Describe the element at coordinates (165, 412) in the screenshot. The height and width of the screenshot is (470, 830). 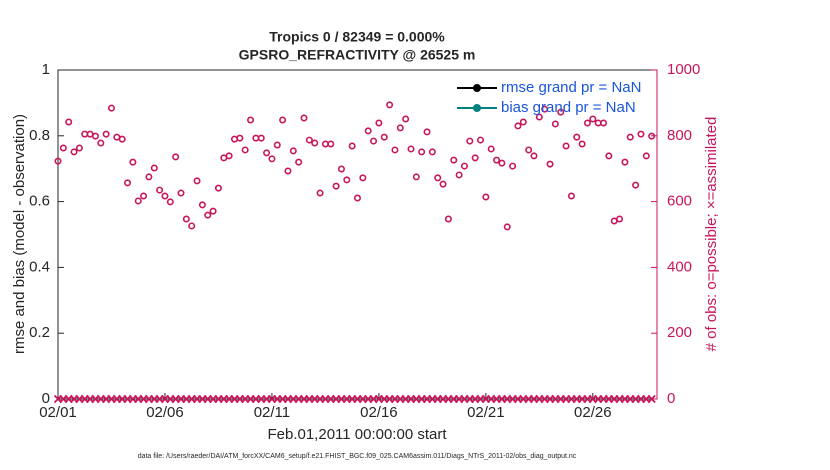
I see `x-tick-label: 02/06` at that location.